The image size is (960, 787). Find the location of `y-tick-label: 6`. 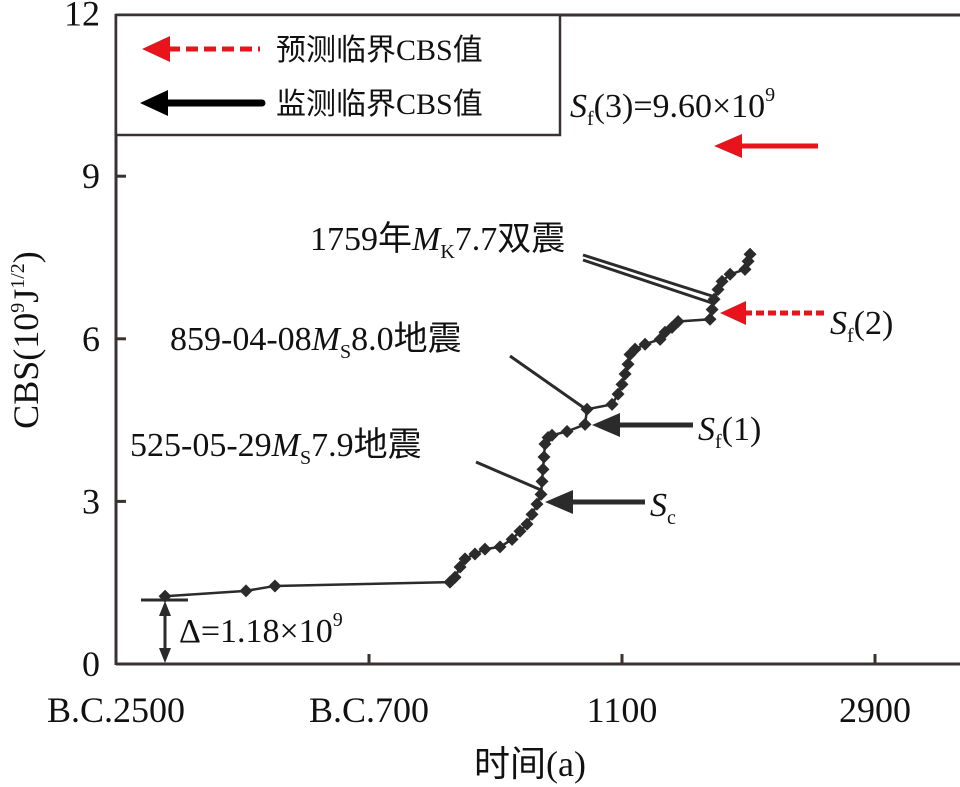

y-tick-label: 6 is located at coordinates (91, 339).